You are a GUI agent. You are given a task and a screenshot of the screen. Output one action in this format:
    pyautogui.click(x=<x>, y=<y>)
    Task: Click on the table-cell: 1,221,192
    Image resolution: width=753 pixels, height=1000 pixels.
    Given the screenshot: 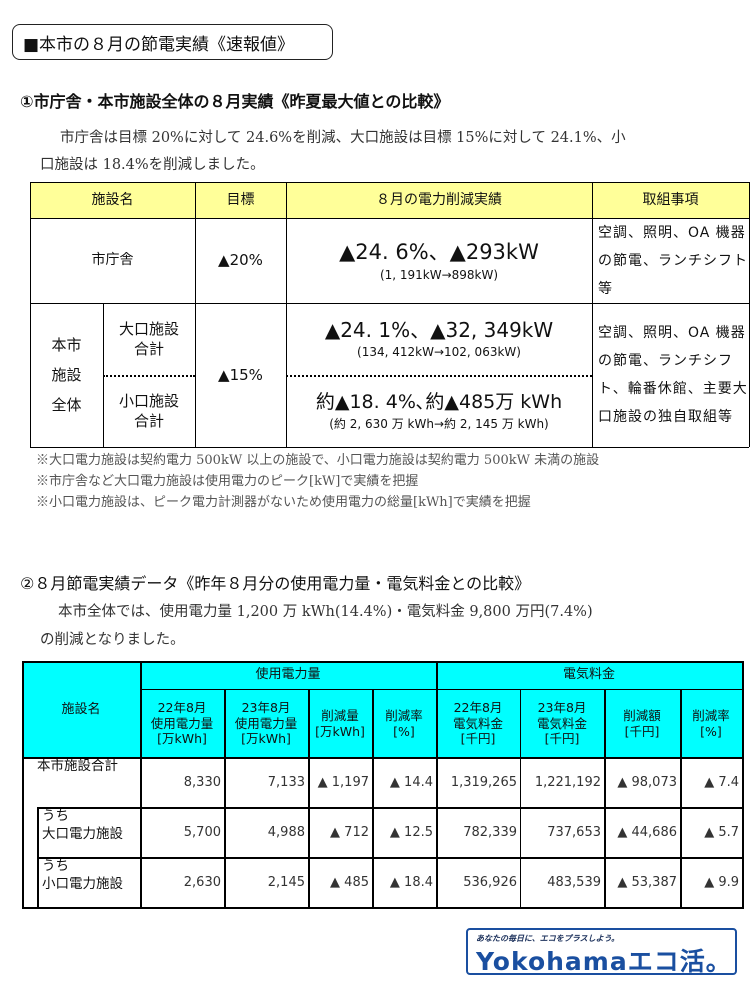 What is the action you would take?
    pyautogui.click(x=567, y=783)
    